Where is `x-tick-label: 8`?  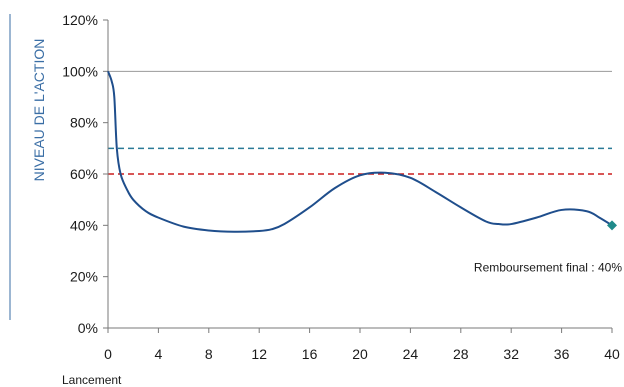 x-tick-label: 8 is located at coordinates (209, 354).